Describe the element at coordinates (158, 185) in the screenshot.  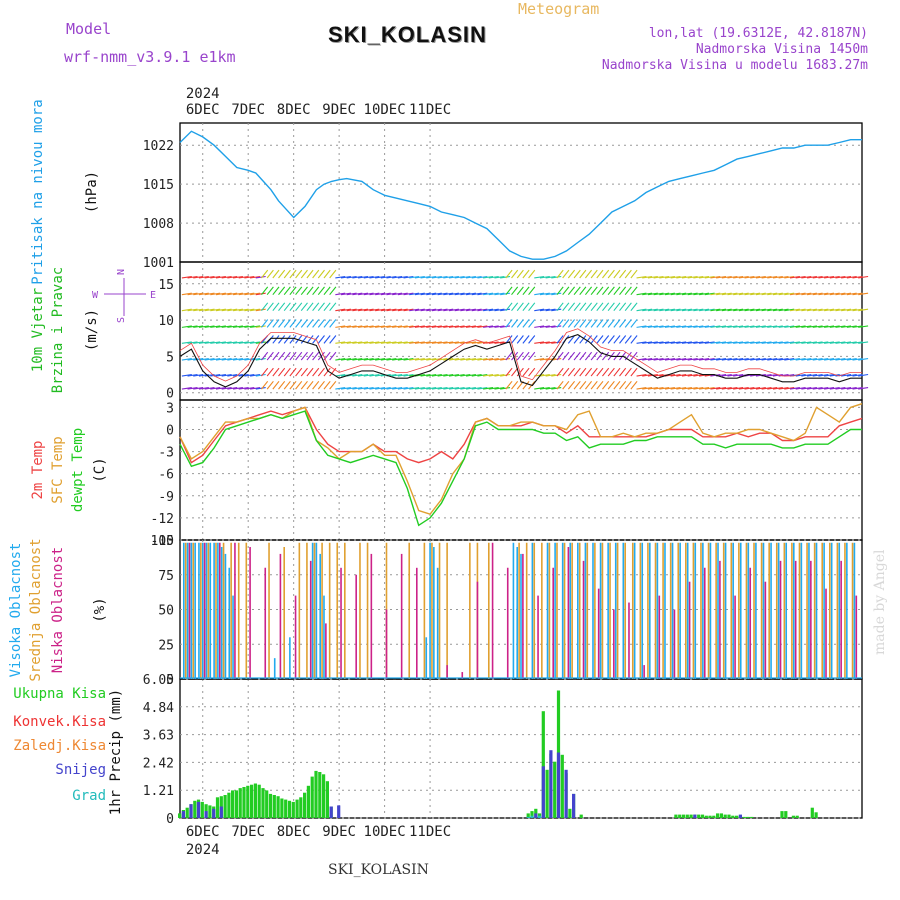
I see `y-tick-label: 1015` at that location.